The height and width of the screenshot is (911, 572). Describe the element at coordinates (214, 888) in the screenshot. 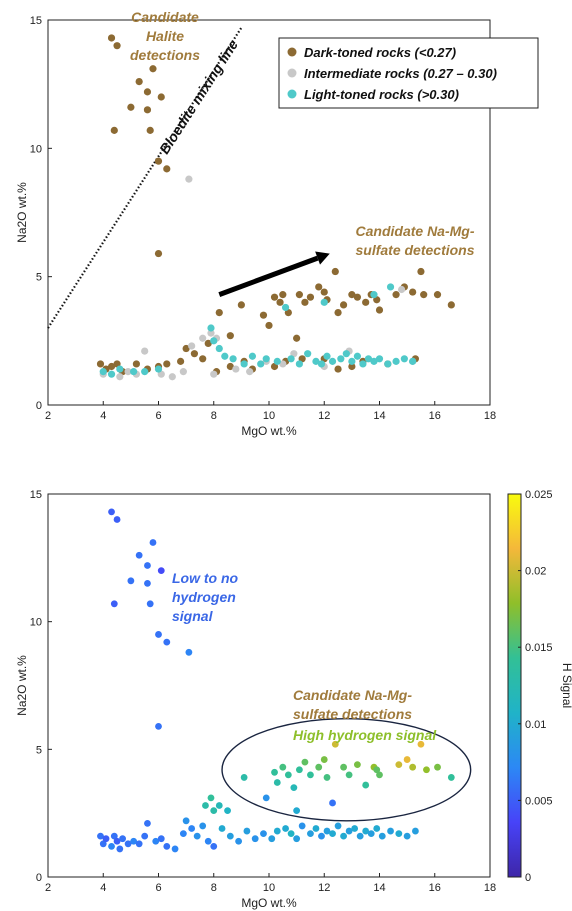

I see `x-tick-label: 8` at that location.